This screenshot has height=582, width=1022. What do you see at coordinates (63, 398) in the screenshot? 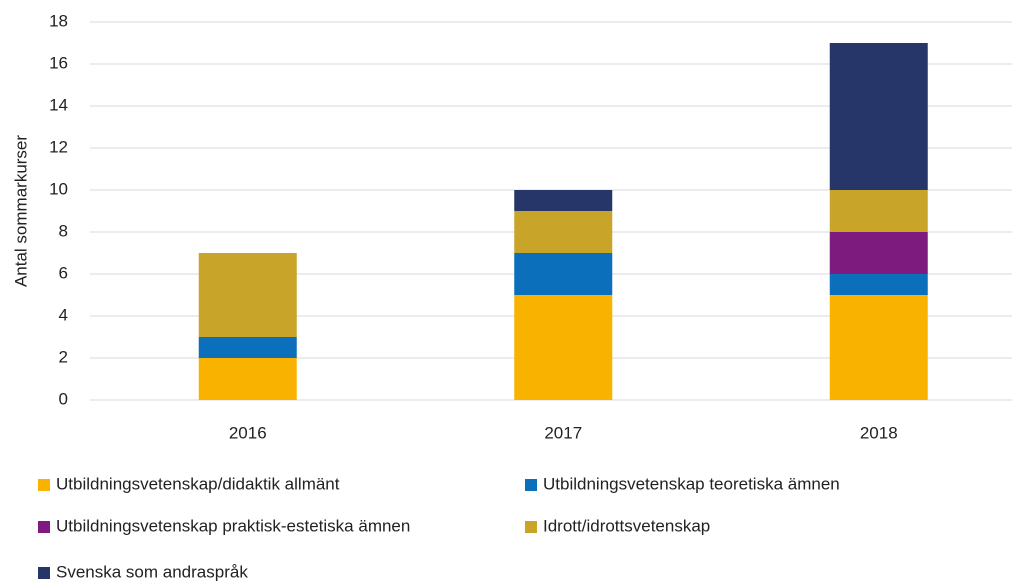
I see `y-tick-label: 0` at bounding box center [63, 398].